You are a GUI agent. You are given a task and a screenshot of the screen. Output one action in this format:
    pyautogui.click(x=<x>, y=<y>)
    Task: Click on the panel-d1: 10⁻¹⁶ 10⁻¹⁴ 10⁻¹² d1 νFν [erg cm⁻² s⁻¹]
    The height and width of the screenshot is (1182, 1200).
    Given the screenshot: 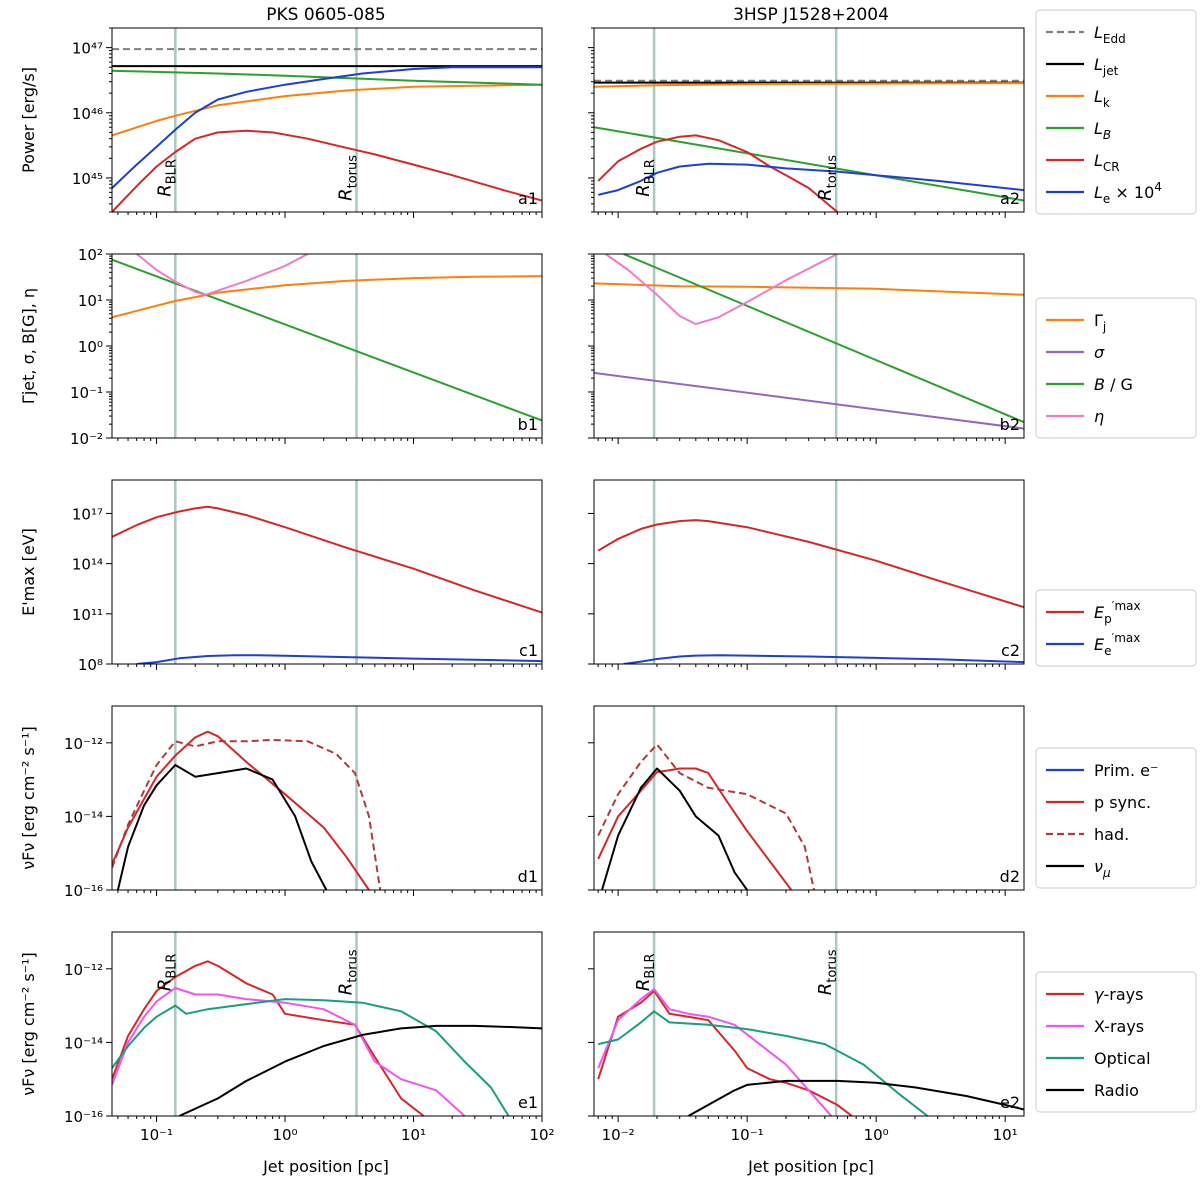 What is the action you would take?
    pyautogui.click(x=281, y=802)
    